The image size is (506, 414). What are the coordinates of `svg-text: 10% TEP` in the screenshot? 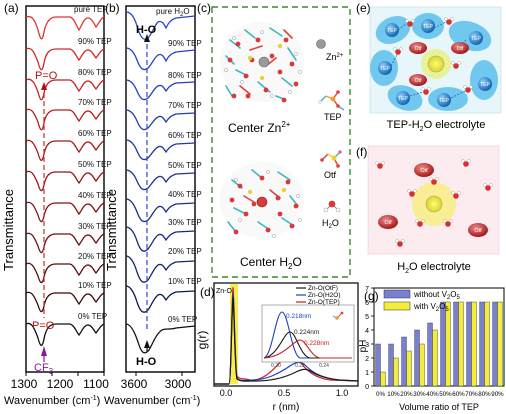 It's located at (185, 281).